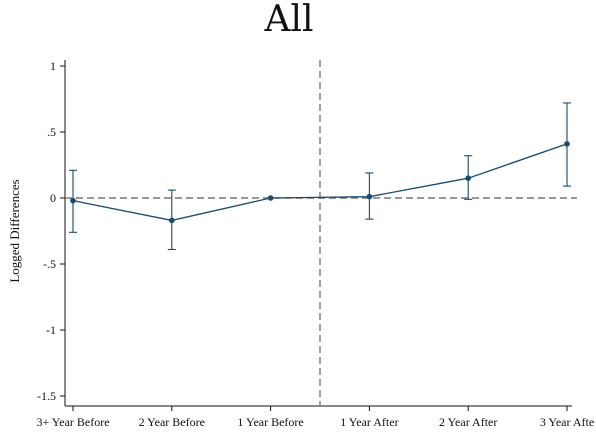 The image size is (596, 434). Describe the element at coordinates (53, 66) in the screenshot. I see `y-tick-label: 1` at that location.